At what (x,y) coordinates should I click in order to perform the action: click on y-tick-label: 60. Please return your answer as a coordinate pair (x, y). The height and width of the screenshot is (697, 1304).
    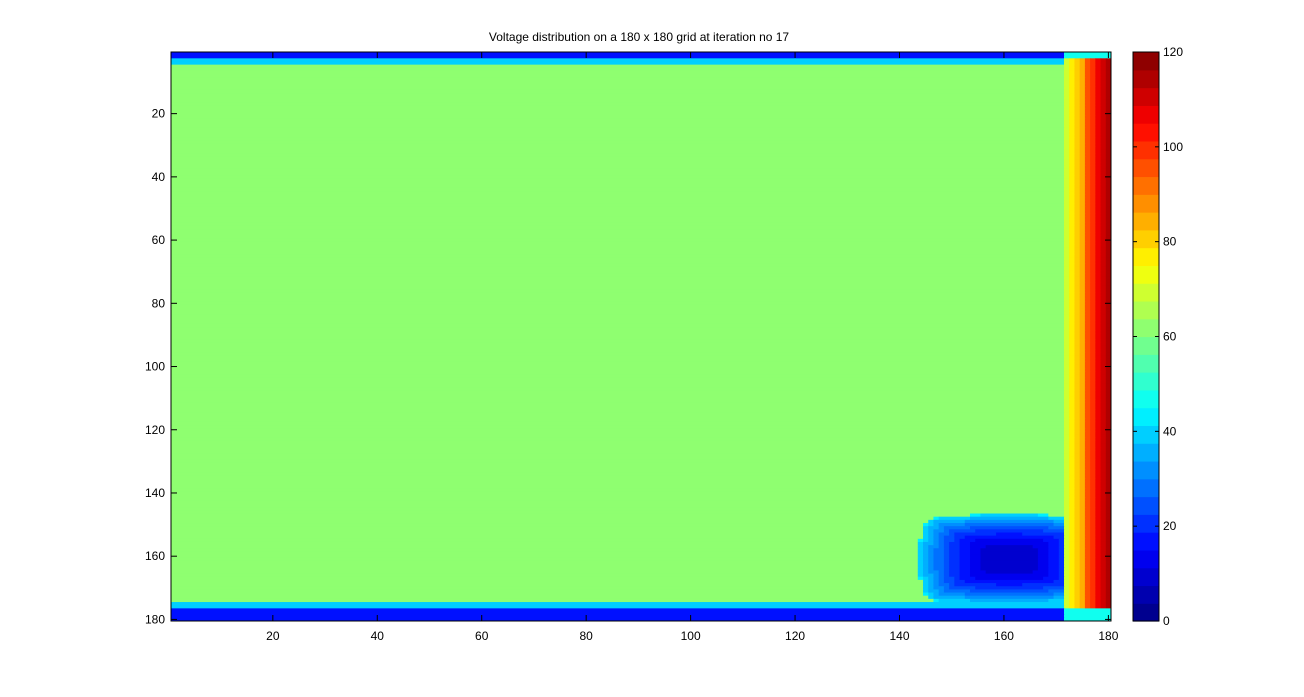
    Looking at the image, I should click on (159, 240).